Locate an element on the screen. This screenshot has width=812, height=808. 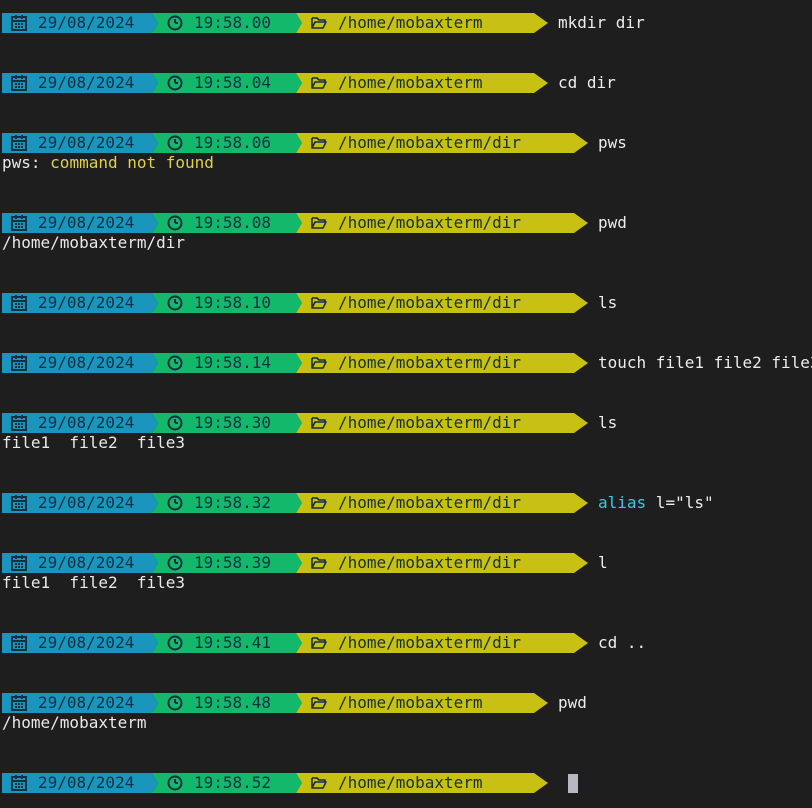
prompt-line: 29/08/2024 19:58.08/home/mobaxterm/dir pwd is located at coordinates (314, 223).